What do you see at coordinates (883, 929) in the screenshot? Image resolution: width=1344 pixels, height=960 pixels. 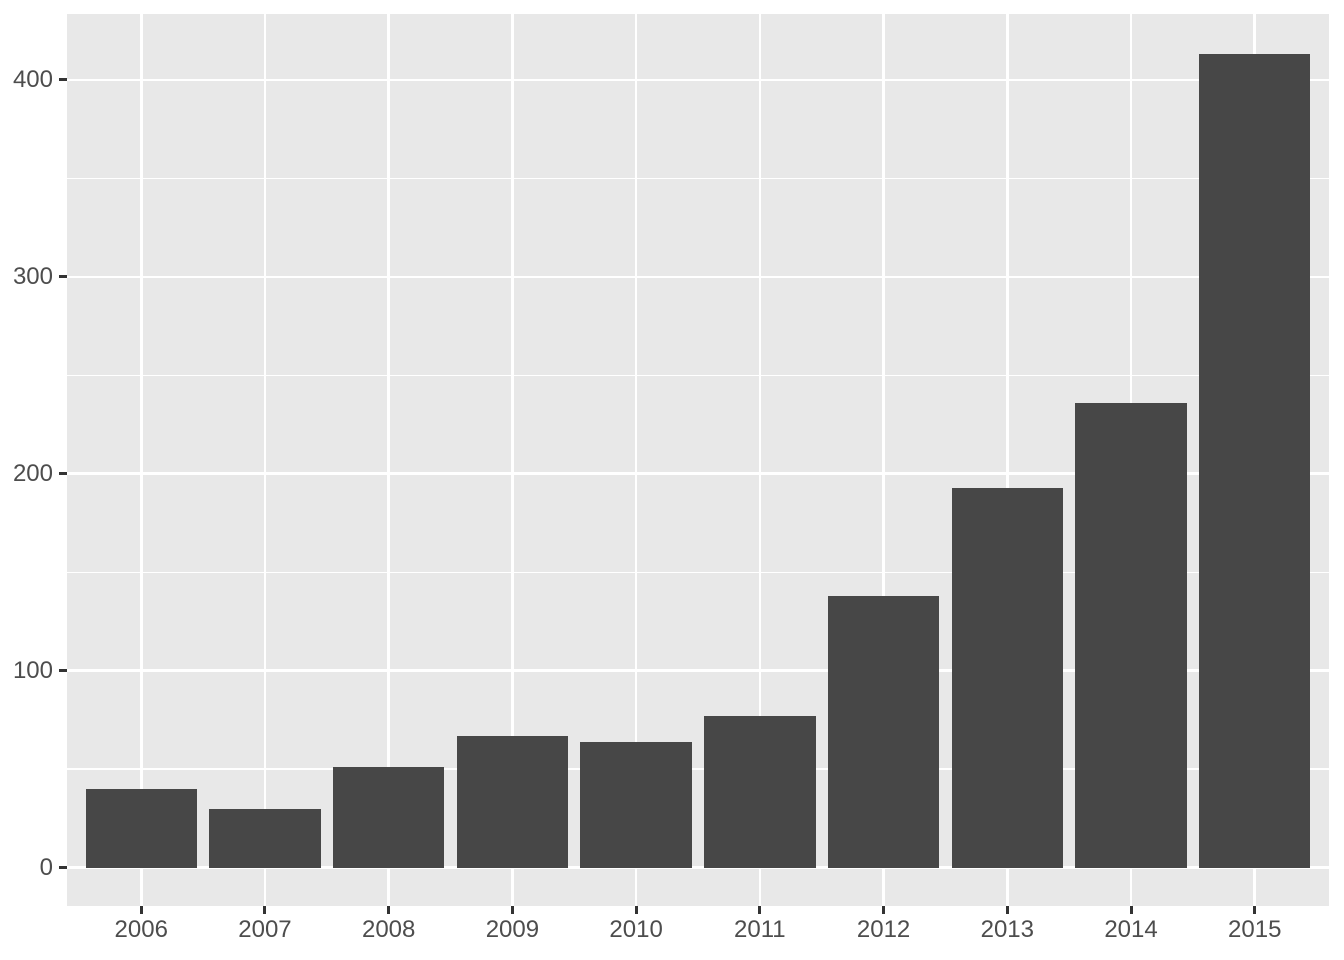 I see `x-axis-tick-label: 2012` at bounding box center [883, 929].